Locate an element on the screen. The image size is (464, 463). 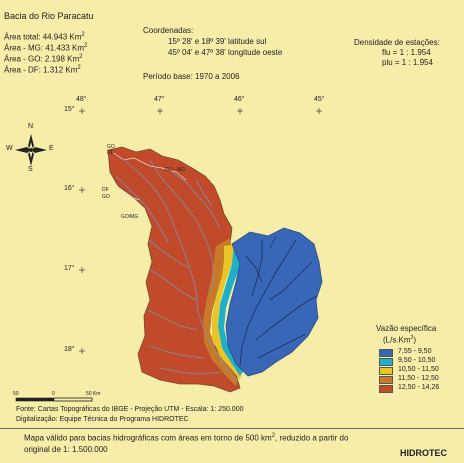
area-df: Área - DF: 1.312 Km2 is located at coordinates (42, 70).